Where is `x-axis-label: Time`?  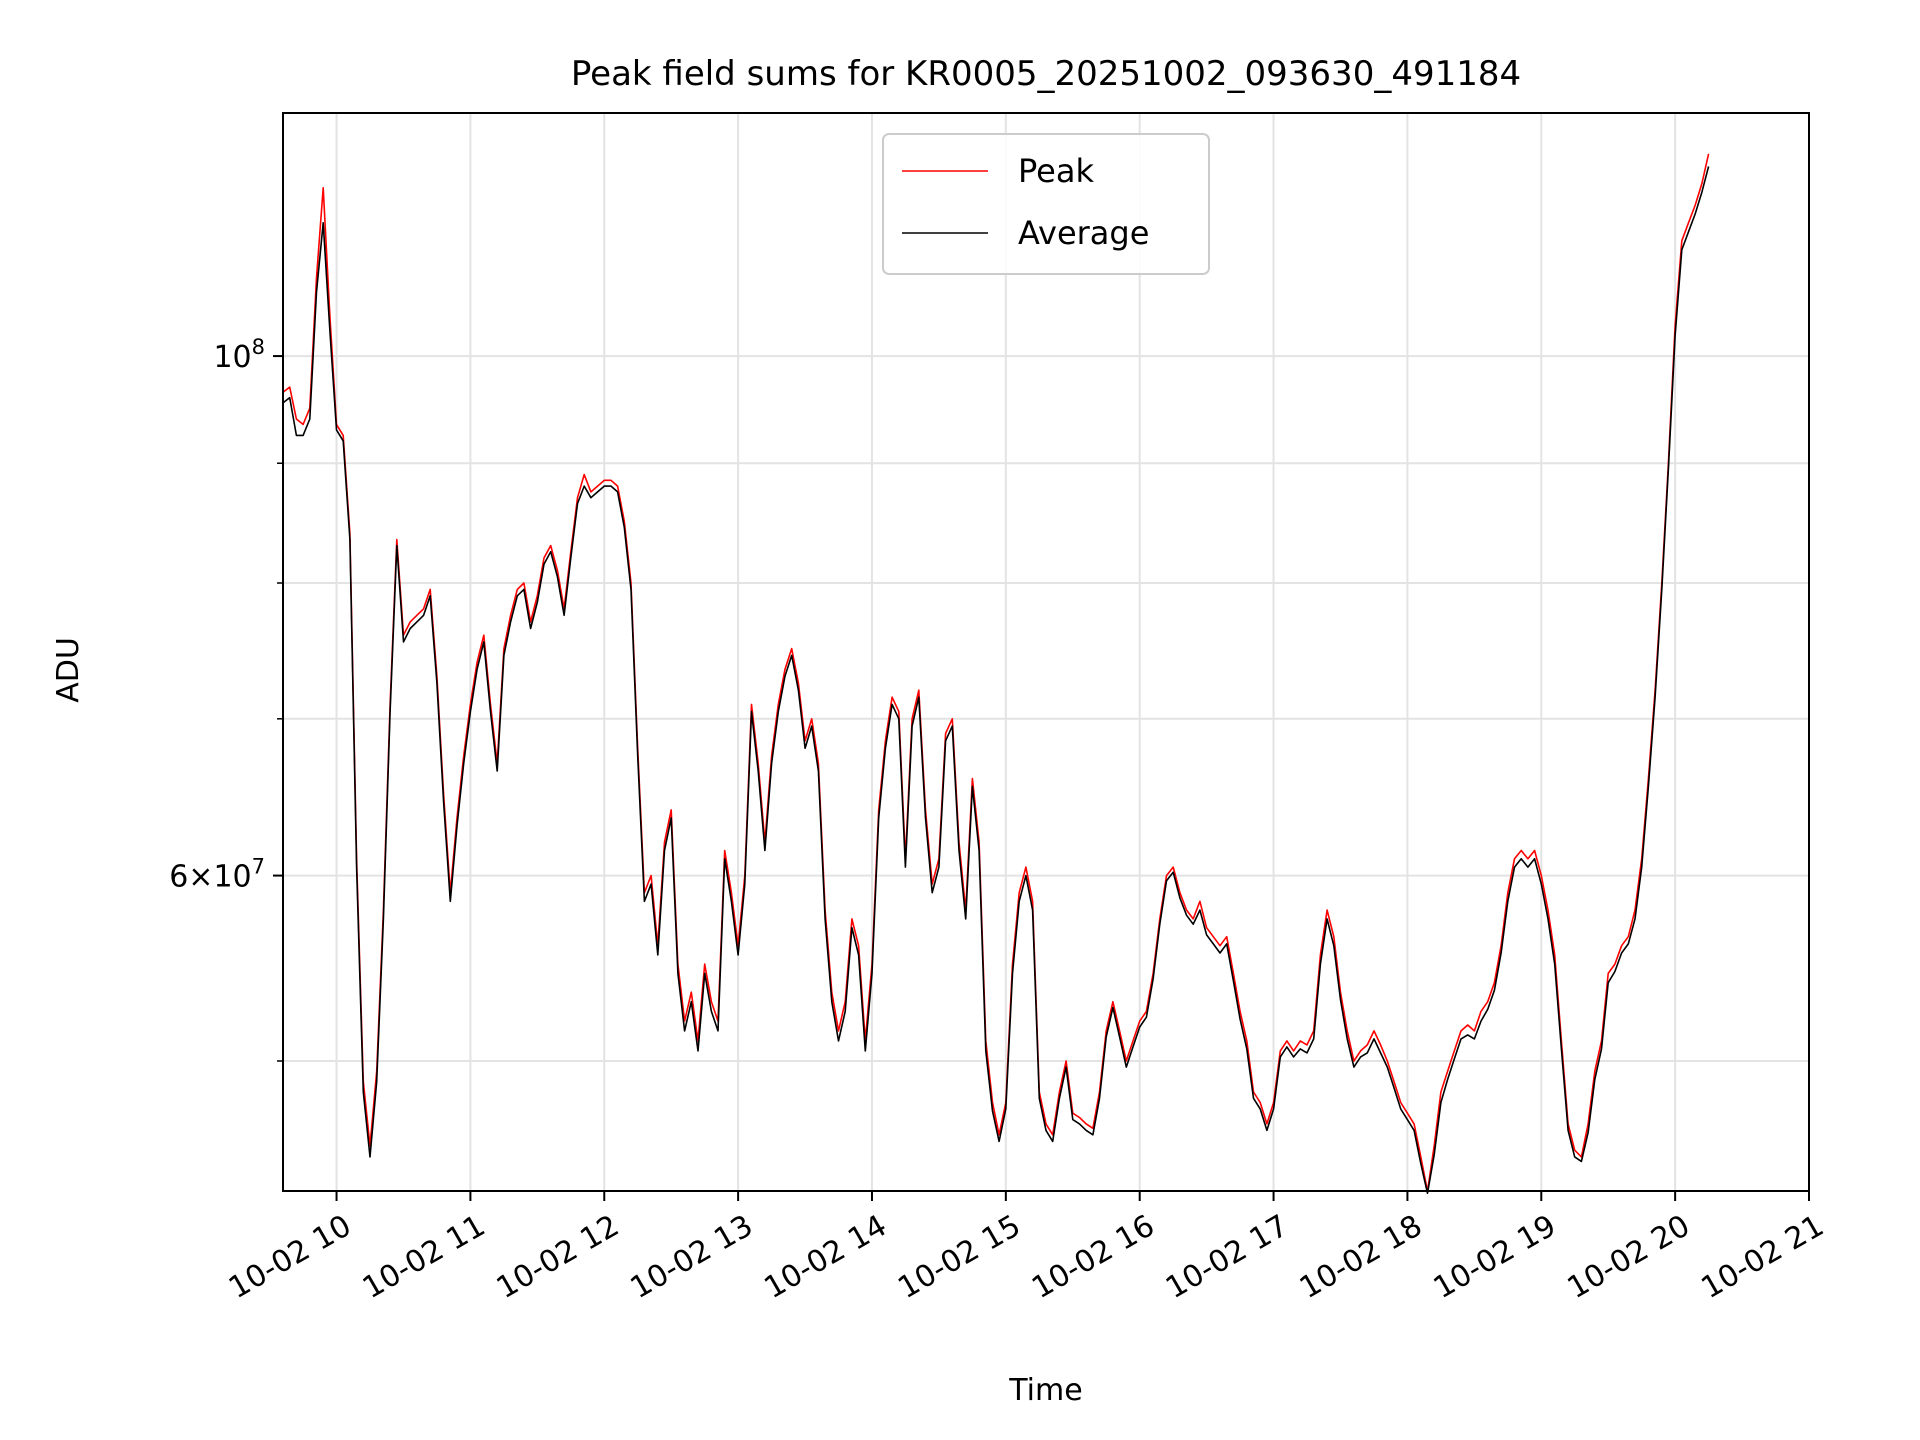
x-axis-label: Time is located at coordinates (1045, 1390).